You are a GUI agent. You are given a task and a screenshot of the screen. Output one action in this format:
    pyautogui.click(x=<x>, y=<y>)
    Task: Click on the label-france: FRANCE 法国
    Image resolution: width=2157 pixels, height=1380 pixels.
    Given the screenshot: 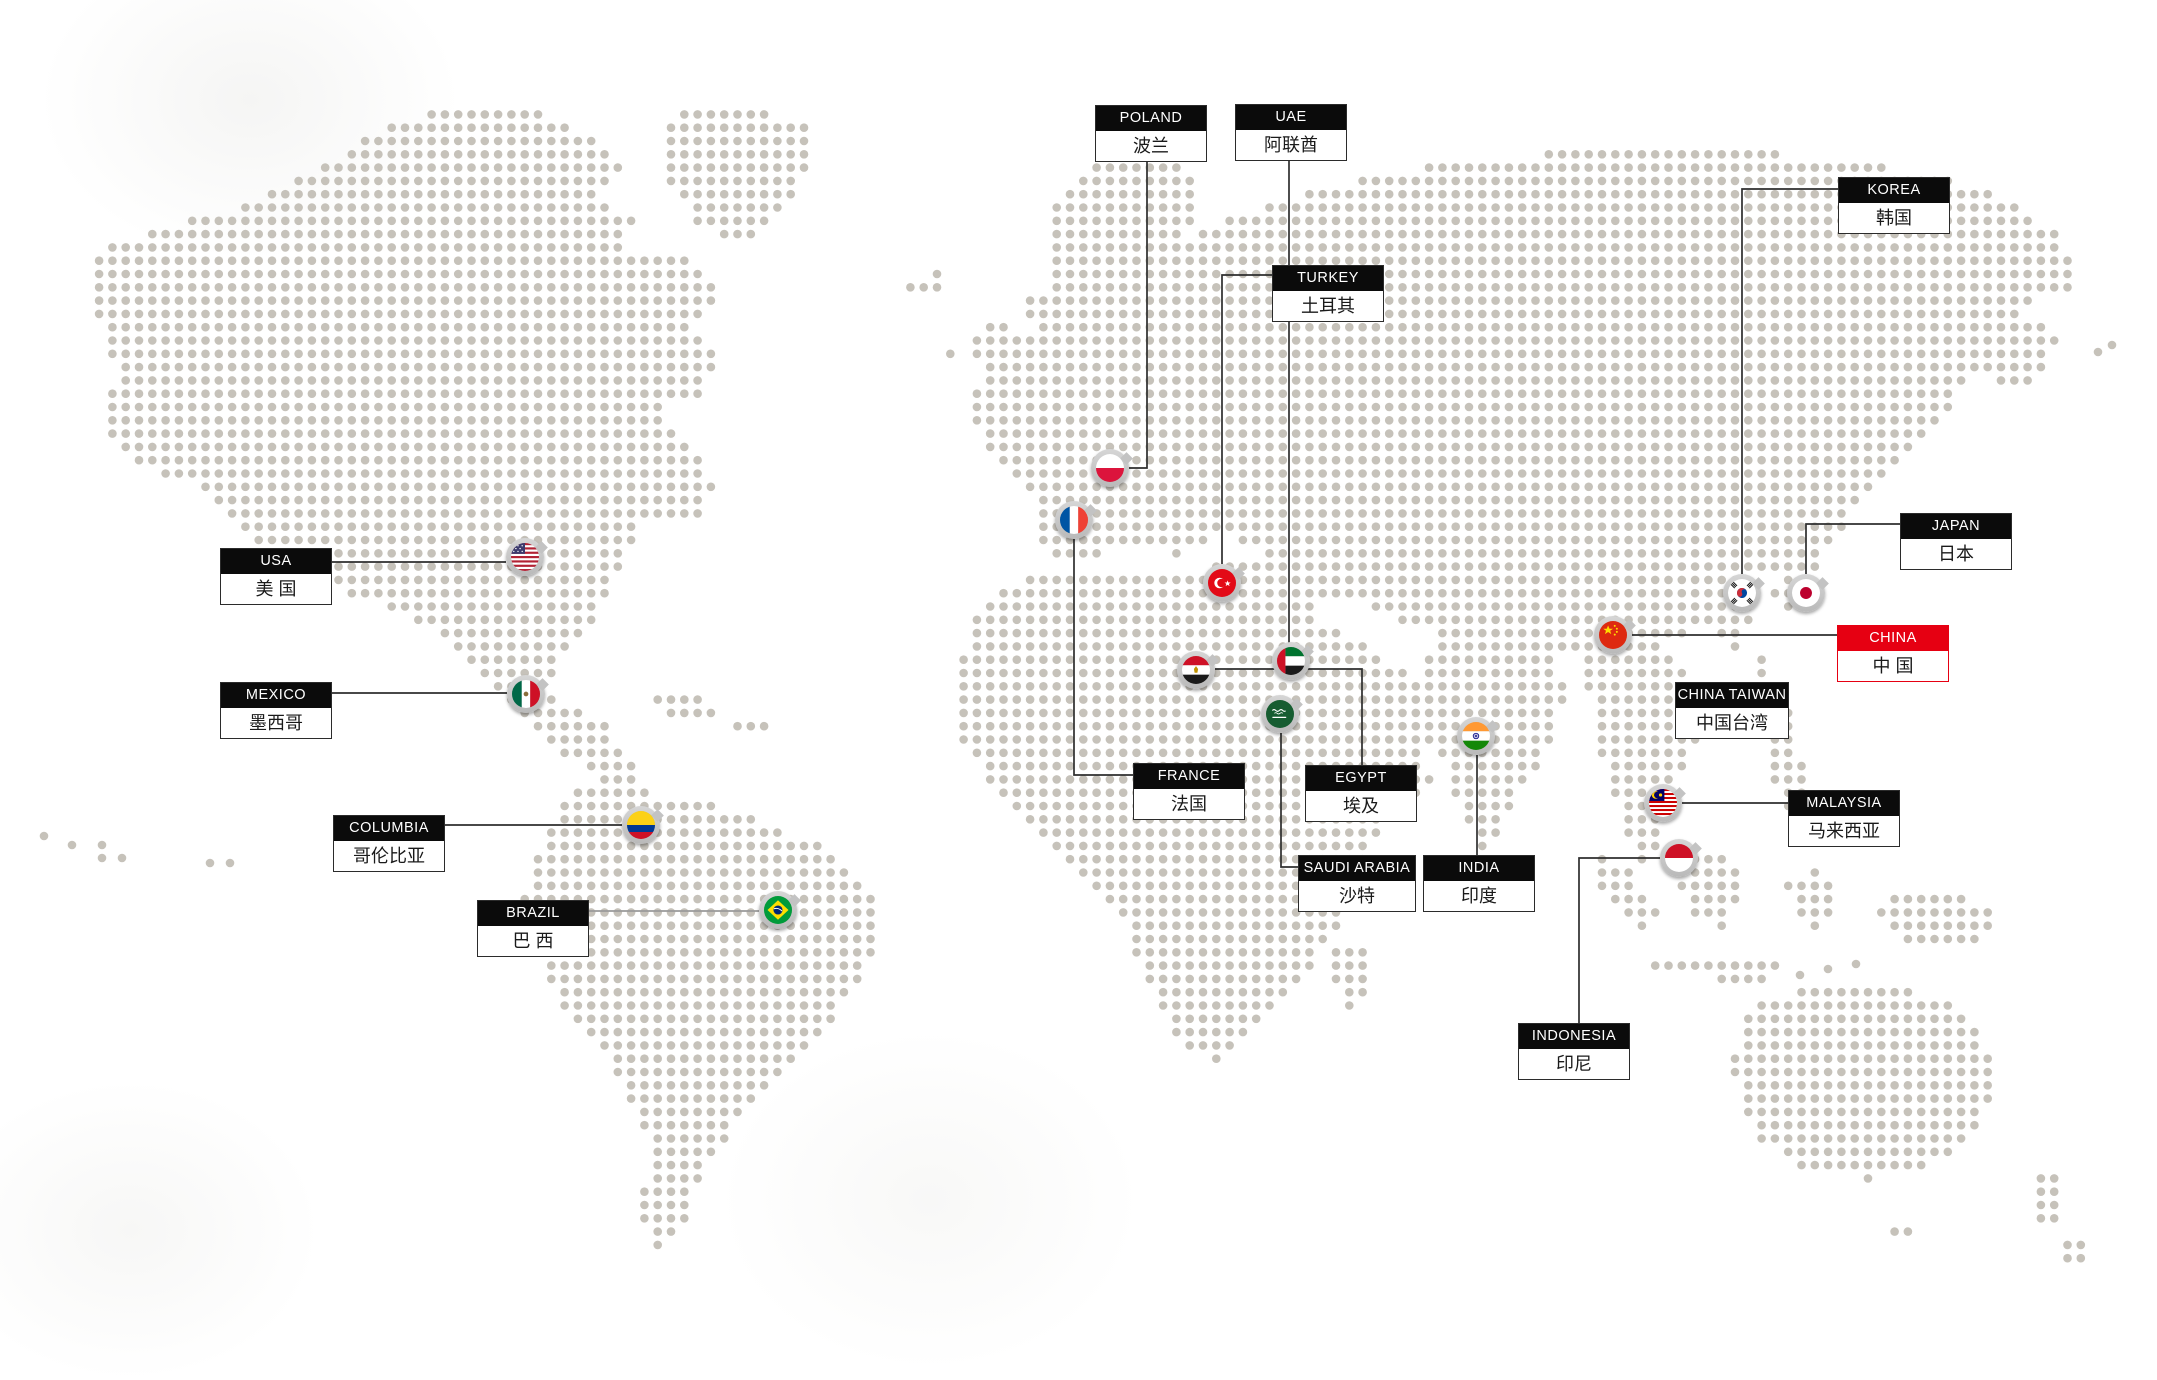 What is the action you would take?
    pyautogui.click(x=1189, y=791)
    